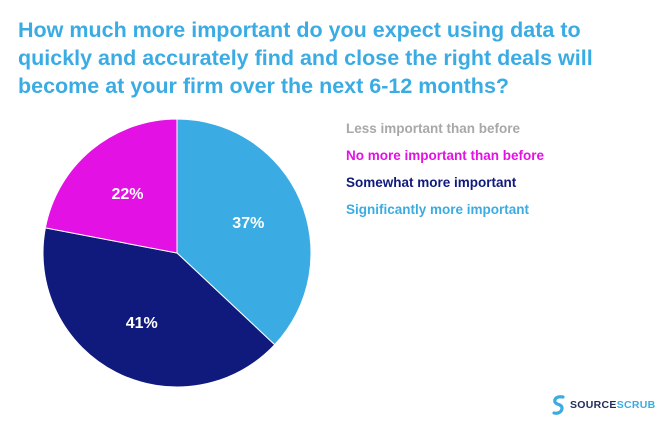 The height and width of the screenshot is (431, 662). Describe the element at coordinates (159, 307) in the screenshot. I see `pie-slice-somewhat` at that location.